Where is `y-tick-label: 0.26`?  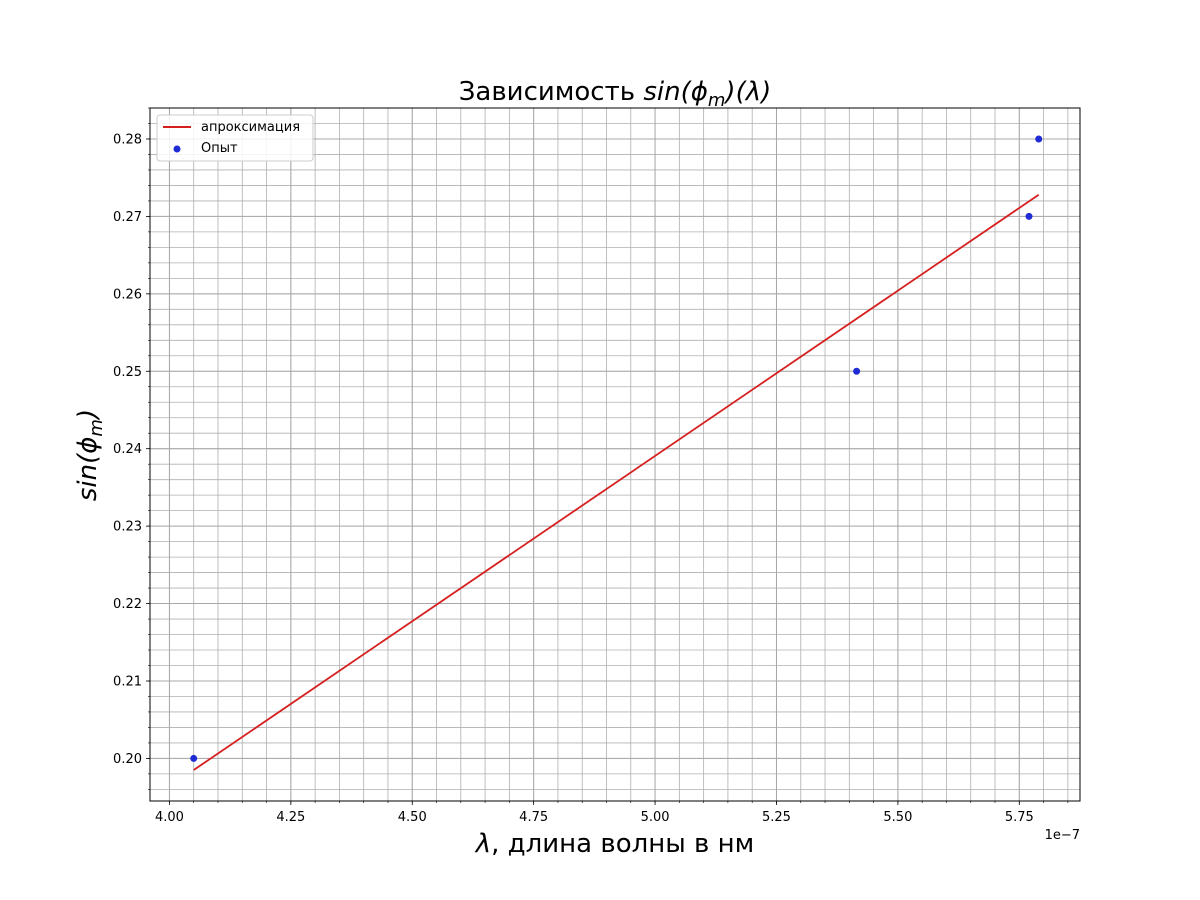 y-tick-label: 0.26 is located at coordinates (127, 294).